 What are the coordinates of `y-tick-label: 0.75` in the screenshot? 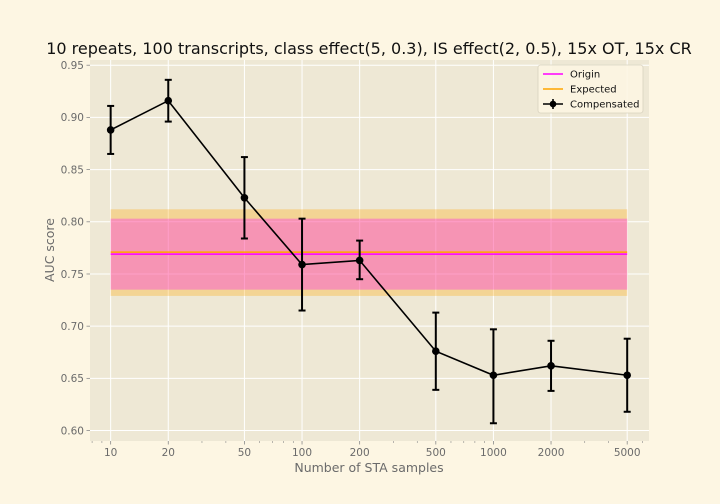 It's located at (72, 275).